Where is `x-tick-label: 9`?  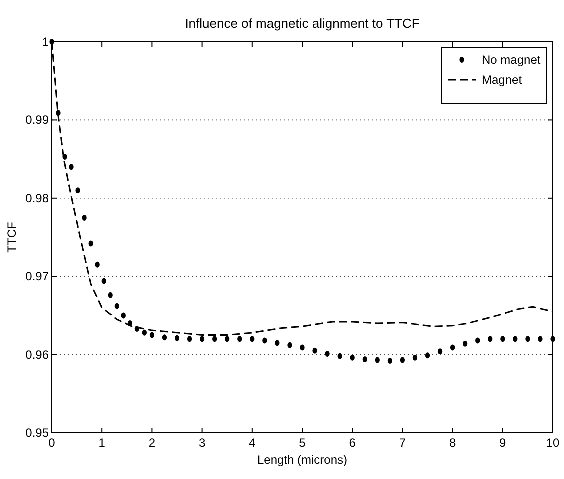
x-tick-label: 9 is located at coordinates (503, 443).